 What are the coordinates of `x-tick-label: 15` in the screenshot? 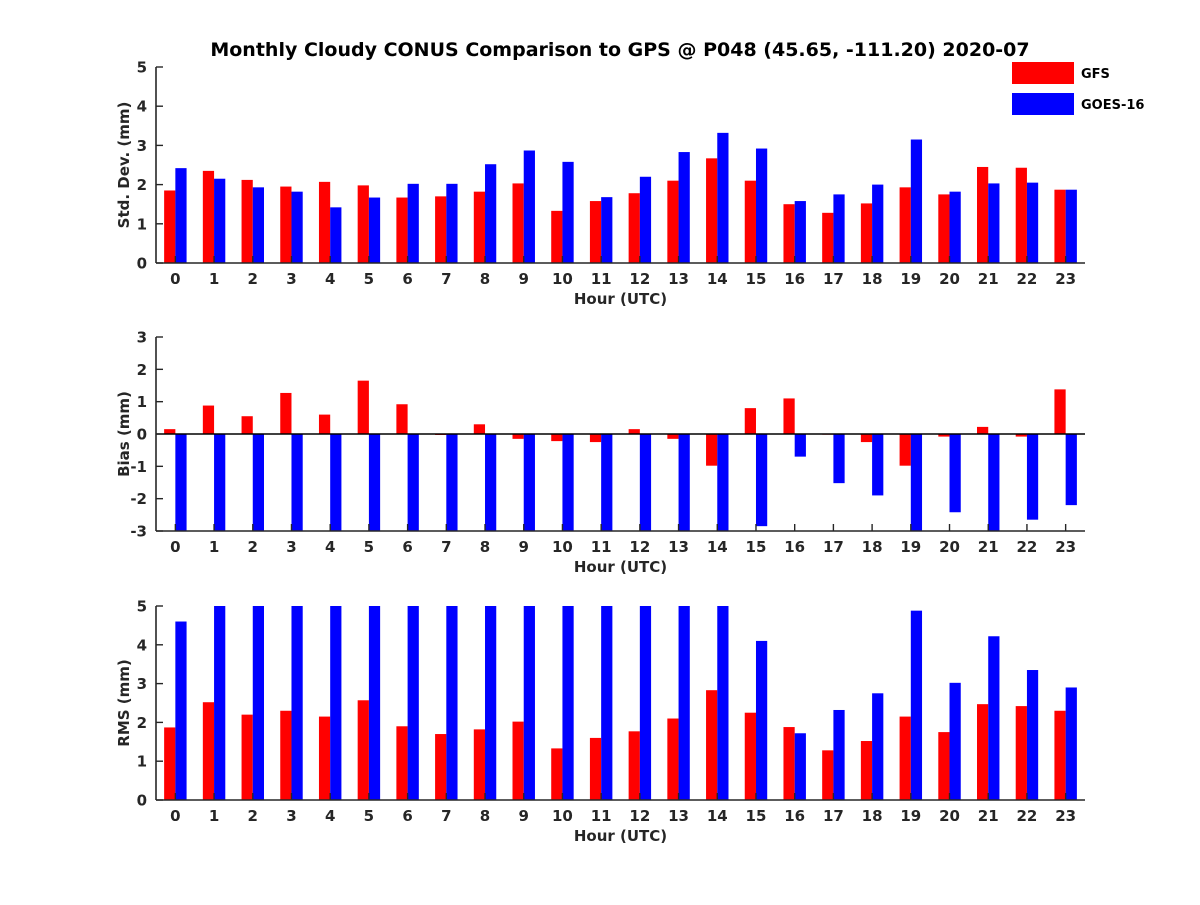 It's located at (756, 279).